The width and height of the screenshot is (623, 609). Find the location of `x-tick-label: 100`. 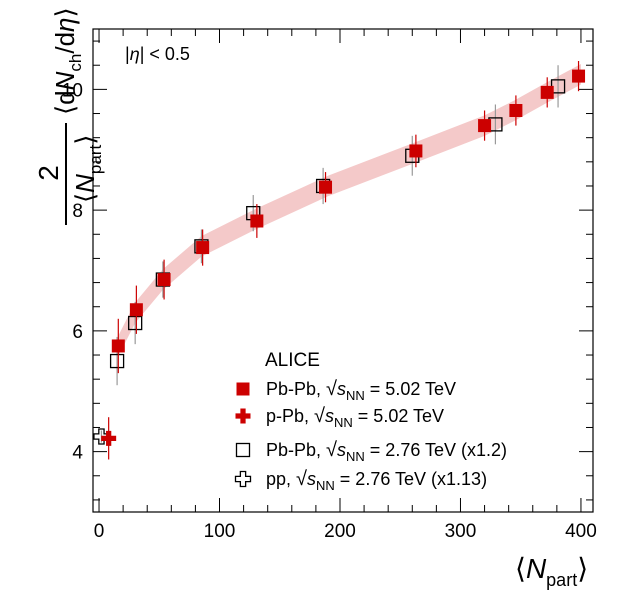

x-tick-label: 100 is located at coordinates (220, 531).